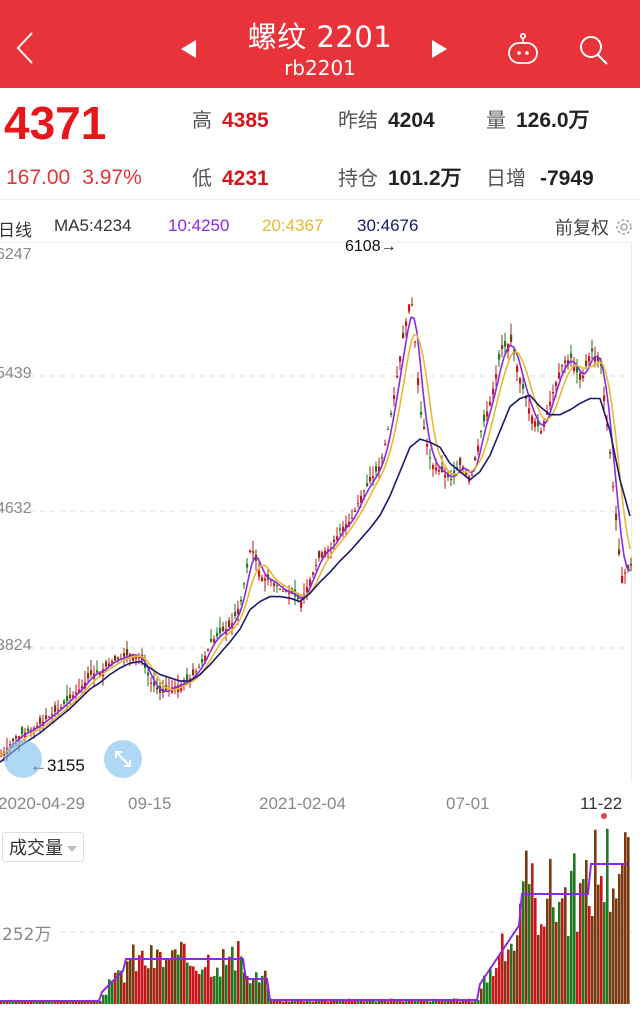 This screenshot has height=1009, width=640. What do you see at coordinates (386, 120) in the screenshot?
I see `prev-settle-field: 昨结 4204` at bounding box center [386, 120].